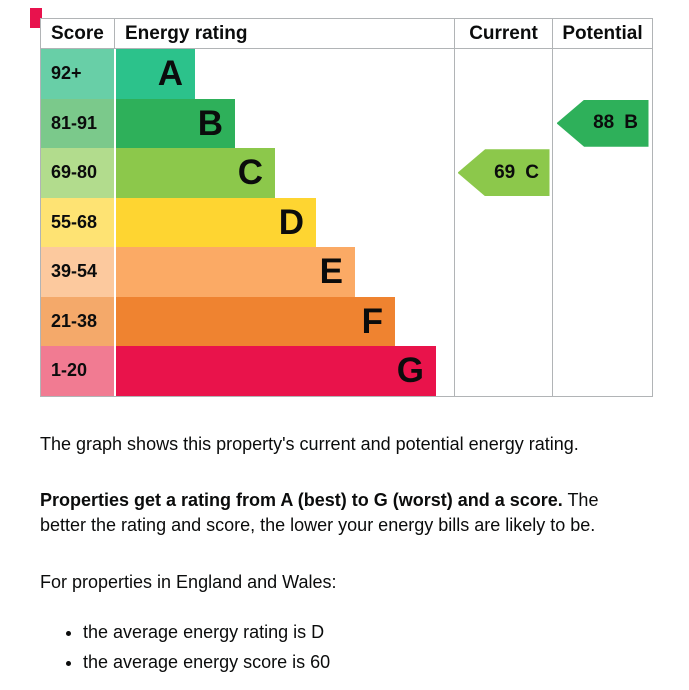 Image resolution: width=689 pixels, height=690 pixels. What do you see at coordinates (359, 632) in the screenshot?
I see `average-rating-item: the average energy rating is D` at bounding box center [359, 632].